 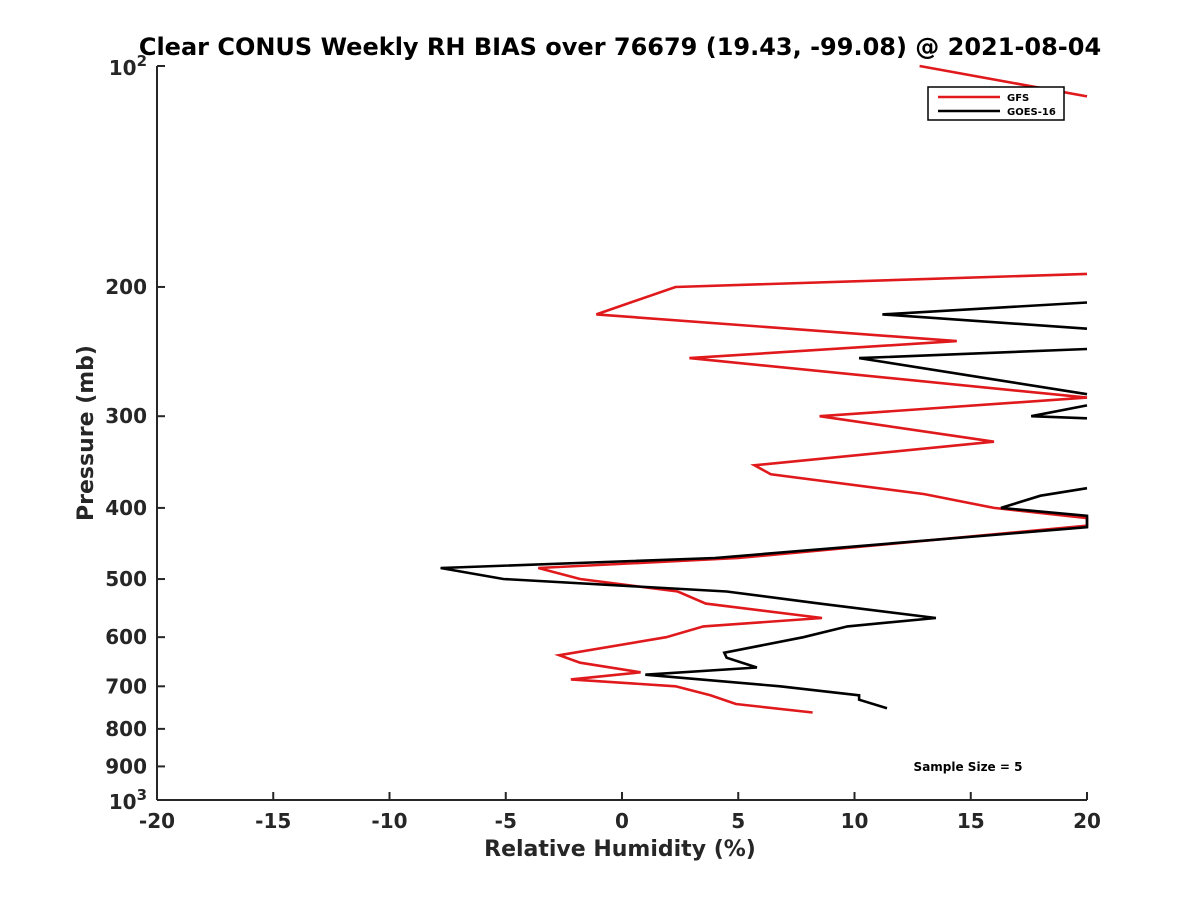 I want to click on x-tick-label: 10, so click(x=855, y=821).